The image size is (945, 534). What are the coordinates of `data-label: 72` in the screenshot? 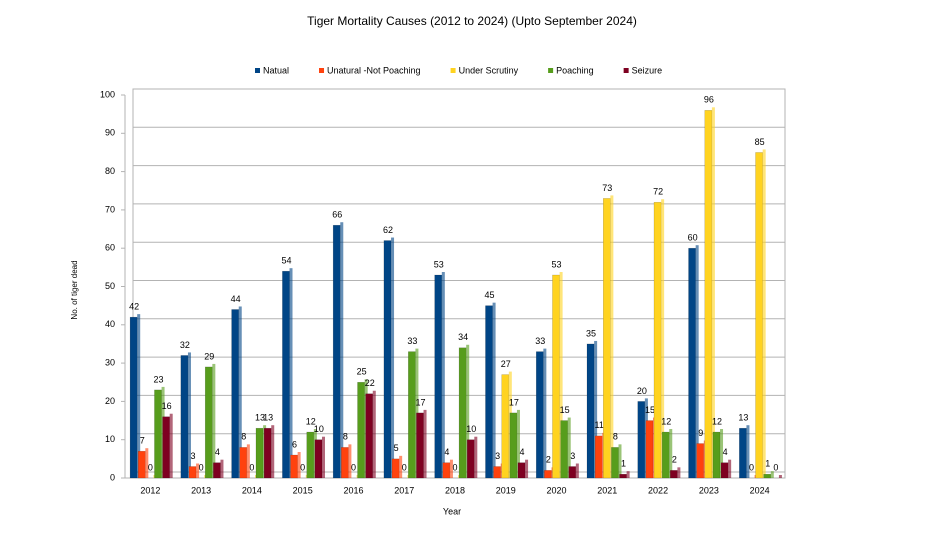 It's located at (658, 192).